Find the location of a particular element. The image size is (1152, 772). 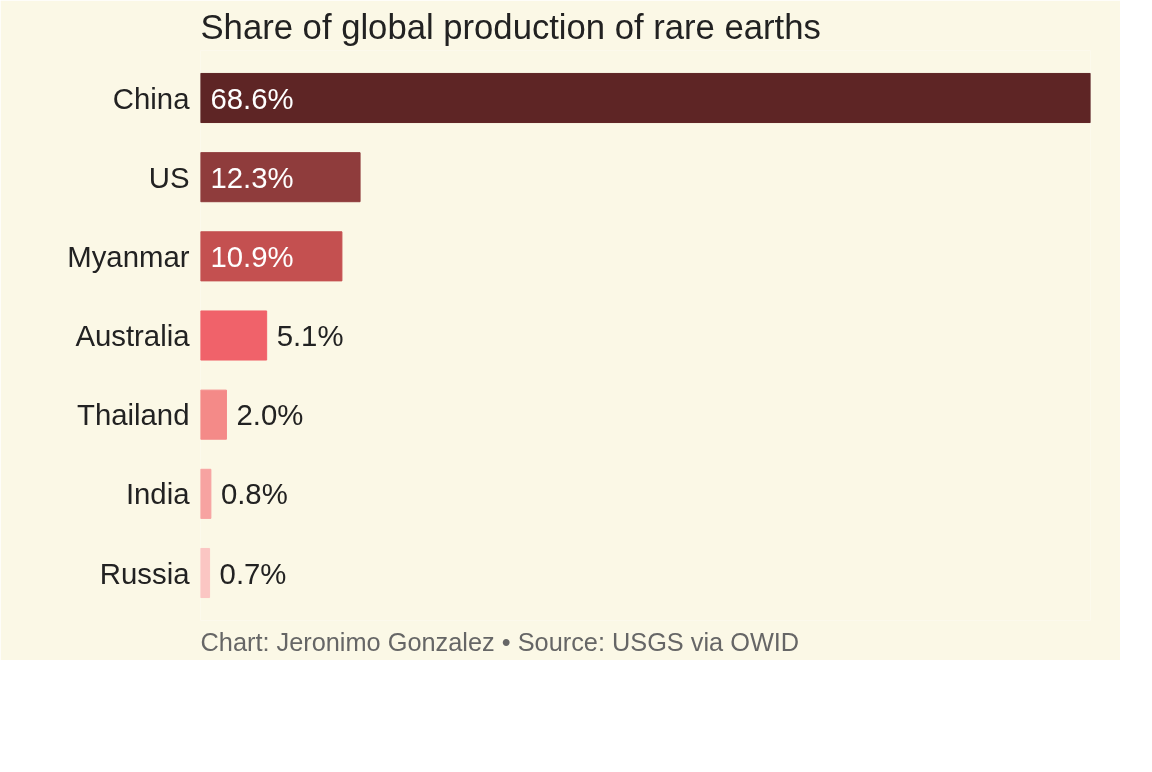

y-tick-label: Russia is located at coordinates (145, 573).